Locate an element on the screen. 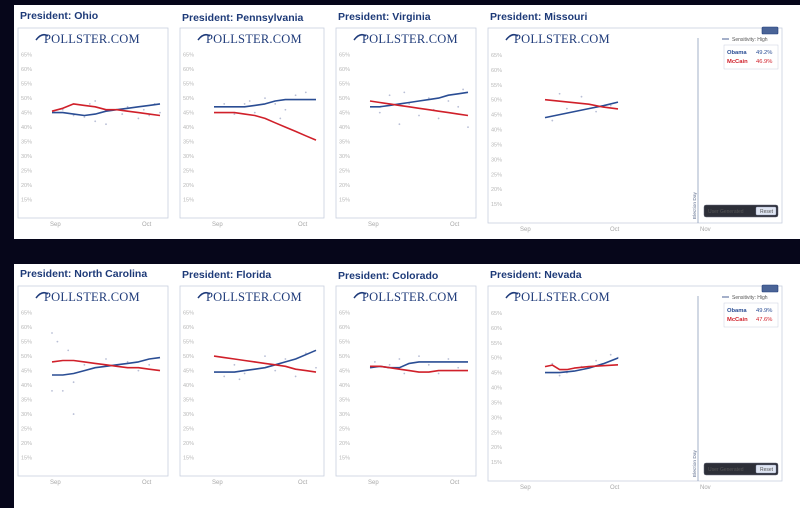 The width and height of the screenshot is (800, 508). president-north-carolina-y-tick: 60% is located at coordinates (26, 328).